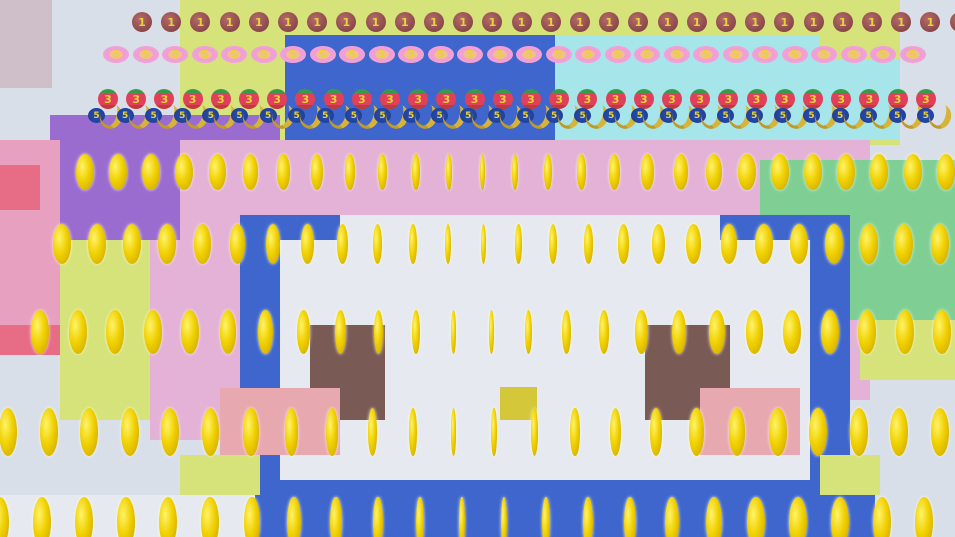 Image resolution: width=955 pixels, height=537 pixels. I want to click on floor-tile-blue, so click(565, 516).